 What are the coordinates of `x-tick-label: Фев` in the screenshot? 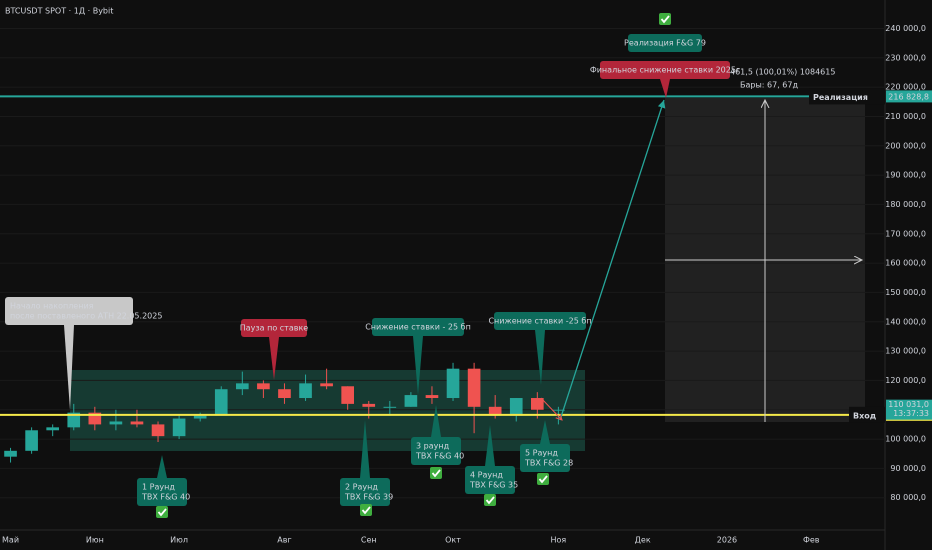 It's located at (811, 540).